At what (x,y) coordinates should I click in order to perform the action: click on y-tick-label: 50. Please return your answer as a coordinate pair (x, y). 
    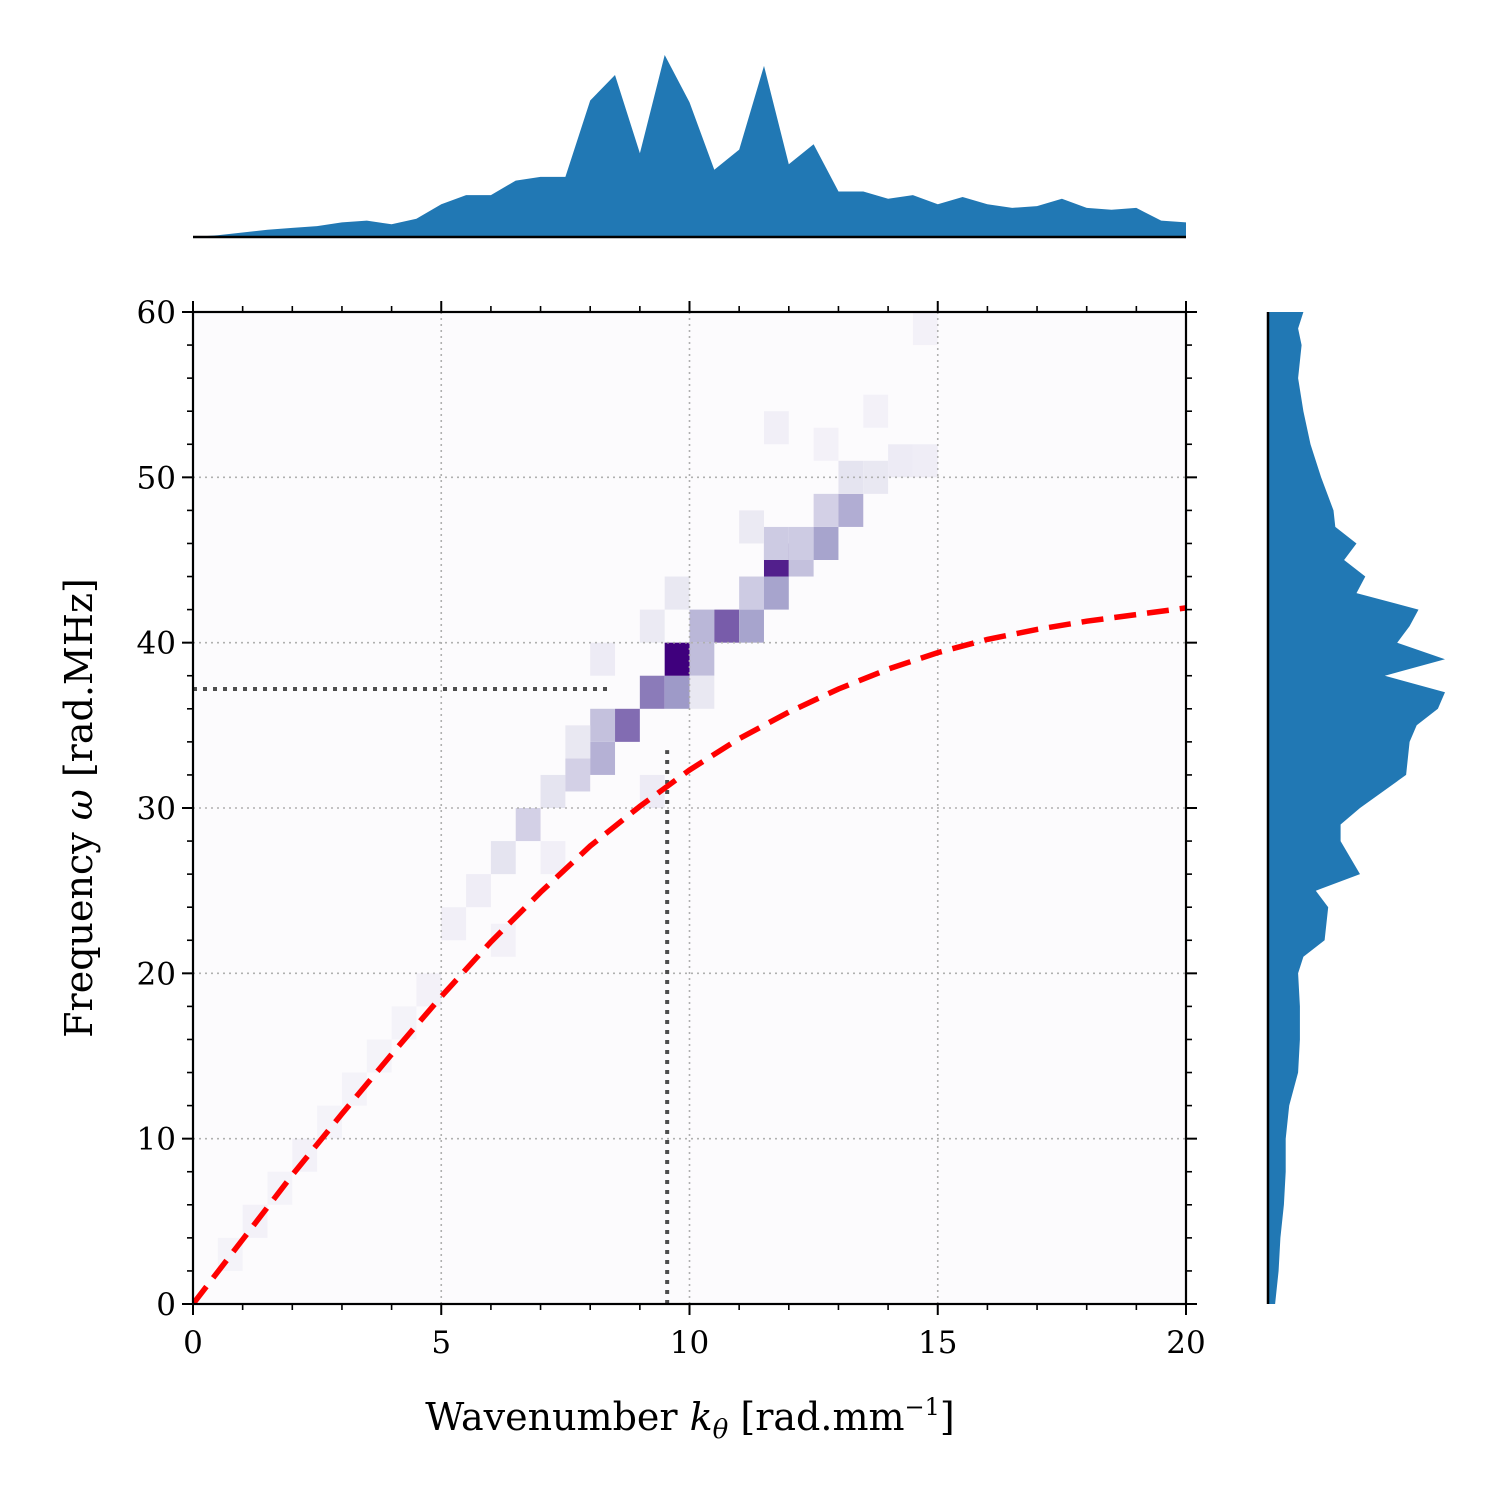
    Looking at the image, I should click on (156, 478).